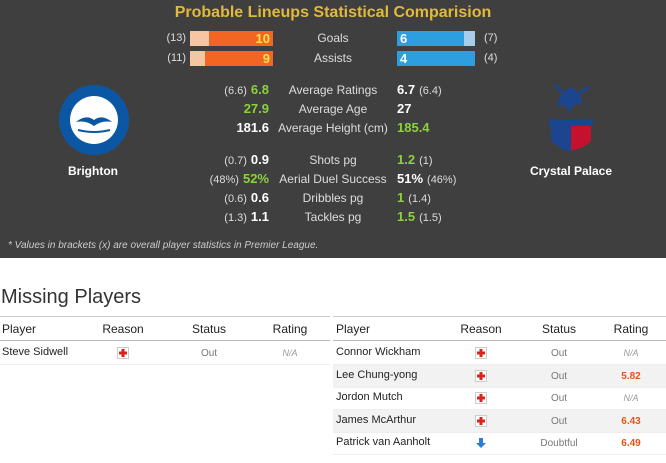 The width and height of the screenshot is (666, 463). What do you see at coordinates (333, 109) in the screenshot?
I see `stat-label: Average Age` at bounding box center [333, 109].